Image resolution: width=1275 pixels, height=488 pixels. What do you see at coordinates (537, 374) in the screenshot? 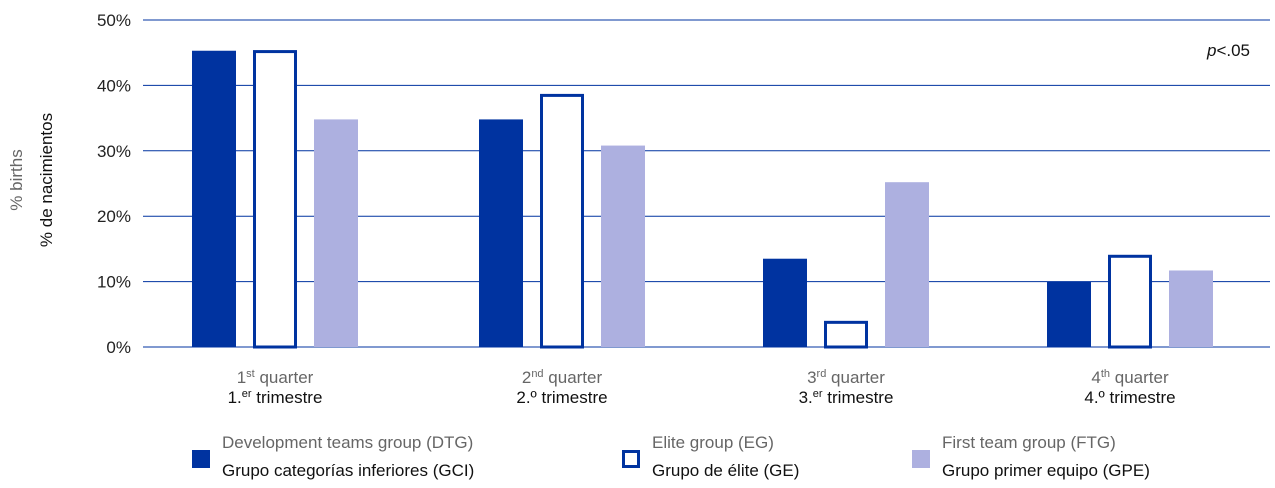
I see `cat-en-sup: nd` at bounding box center [537, 374].